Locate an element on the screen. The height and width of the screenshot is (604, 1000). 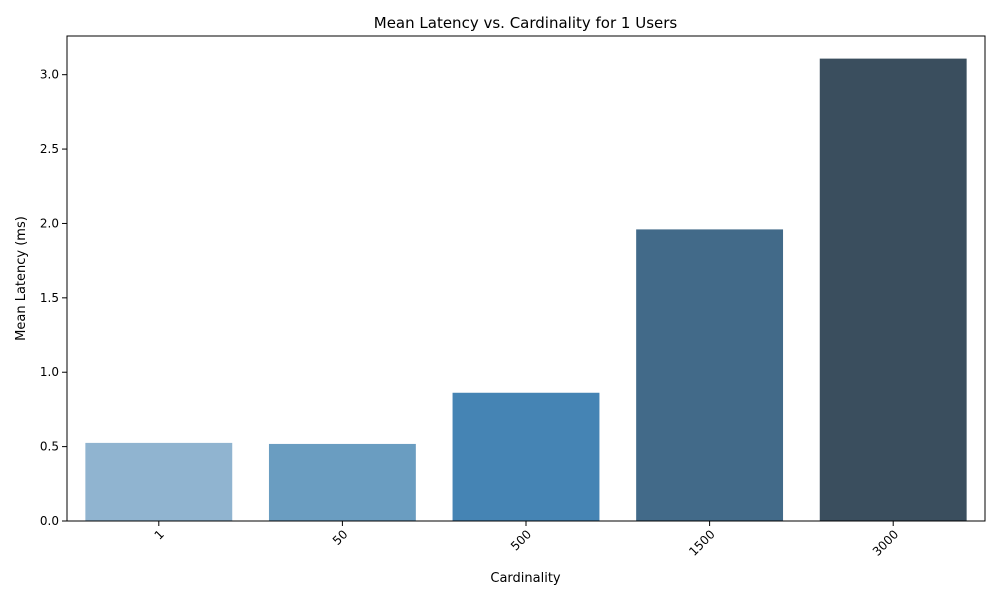
y-axis-label: Mean Latency (ms) is located at coordinates (21, 278).